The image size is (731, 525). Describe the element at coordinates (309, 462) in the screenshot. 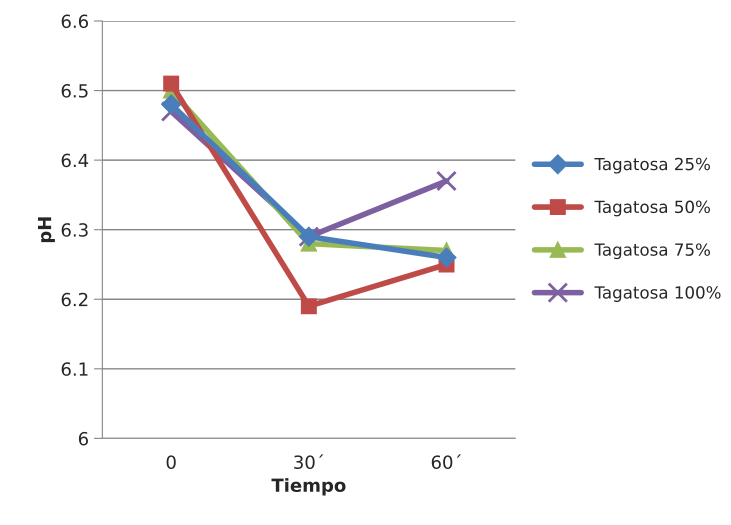

I see `x-tick-label: 30´` at that location.